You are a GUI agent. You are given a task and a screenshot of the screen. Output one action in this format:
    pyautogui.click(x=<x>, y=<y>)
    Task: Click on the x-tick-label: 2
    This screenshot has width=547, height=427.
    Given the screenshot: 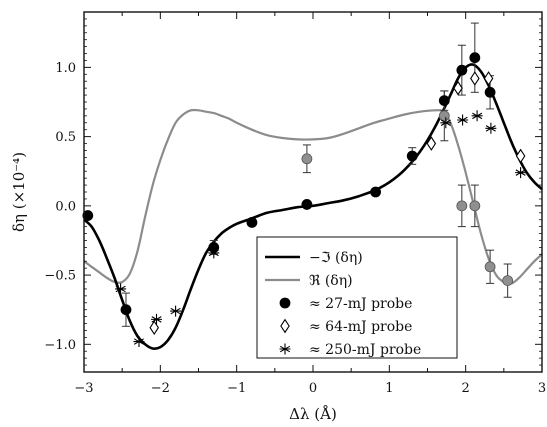 What is the action you would take?
    pyautogui.click(x=466, y=388)
    